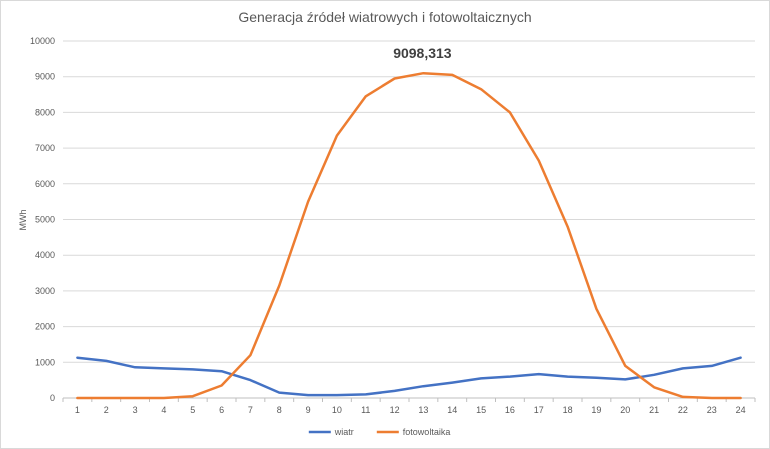 This screenshot has width=770, height=449. What do you see at coordinates (77, 410) in the screenshot?
I see `x-tick-label: 1` at bounding box center [77, 410].